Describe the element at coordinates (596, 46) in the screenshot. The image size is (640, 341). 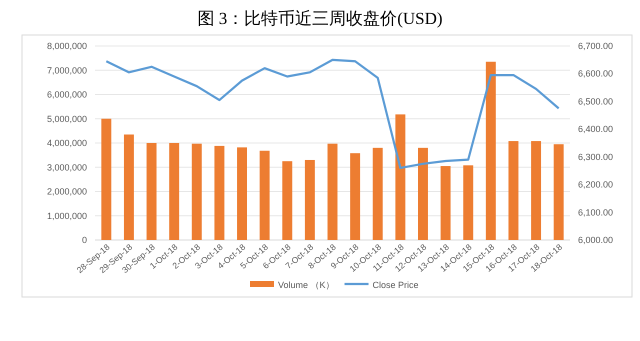
I see `y2-tick-label: 6,700.00` at that location.